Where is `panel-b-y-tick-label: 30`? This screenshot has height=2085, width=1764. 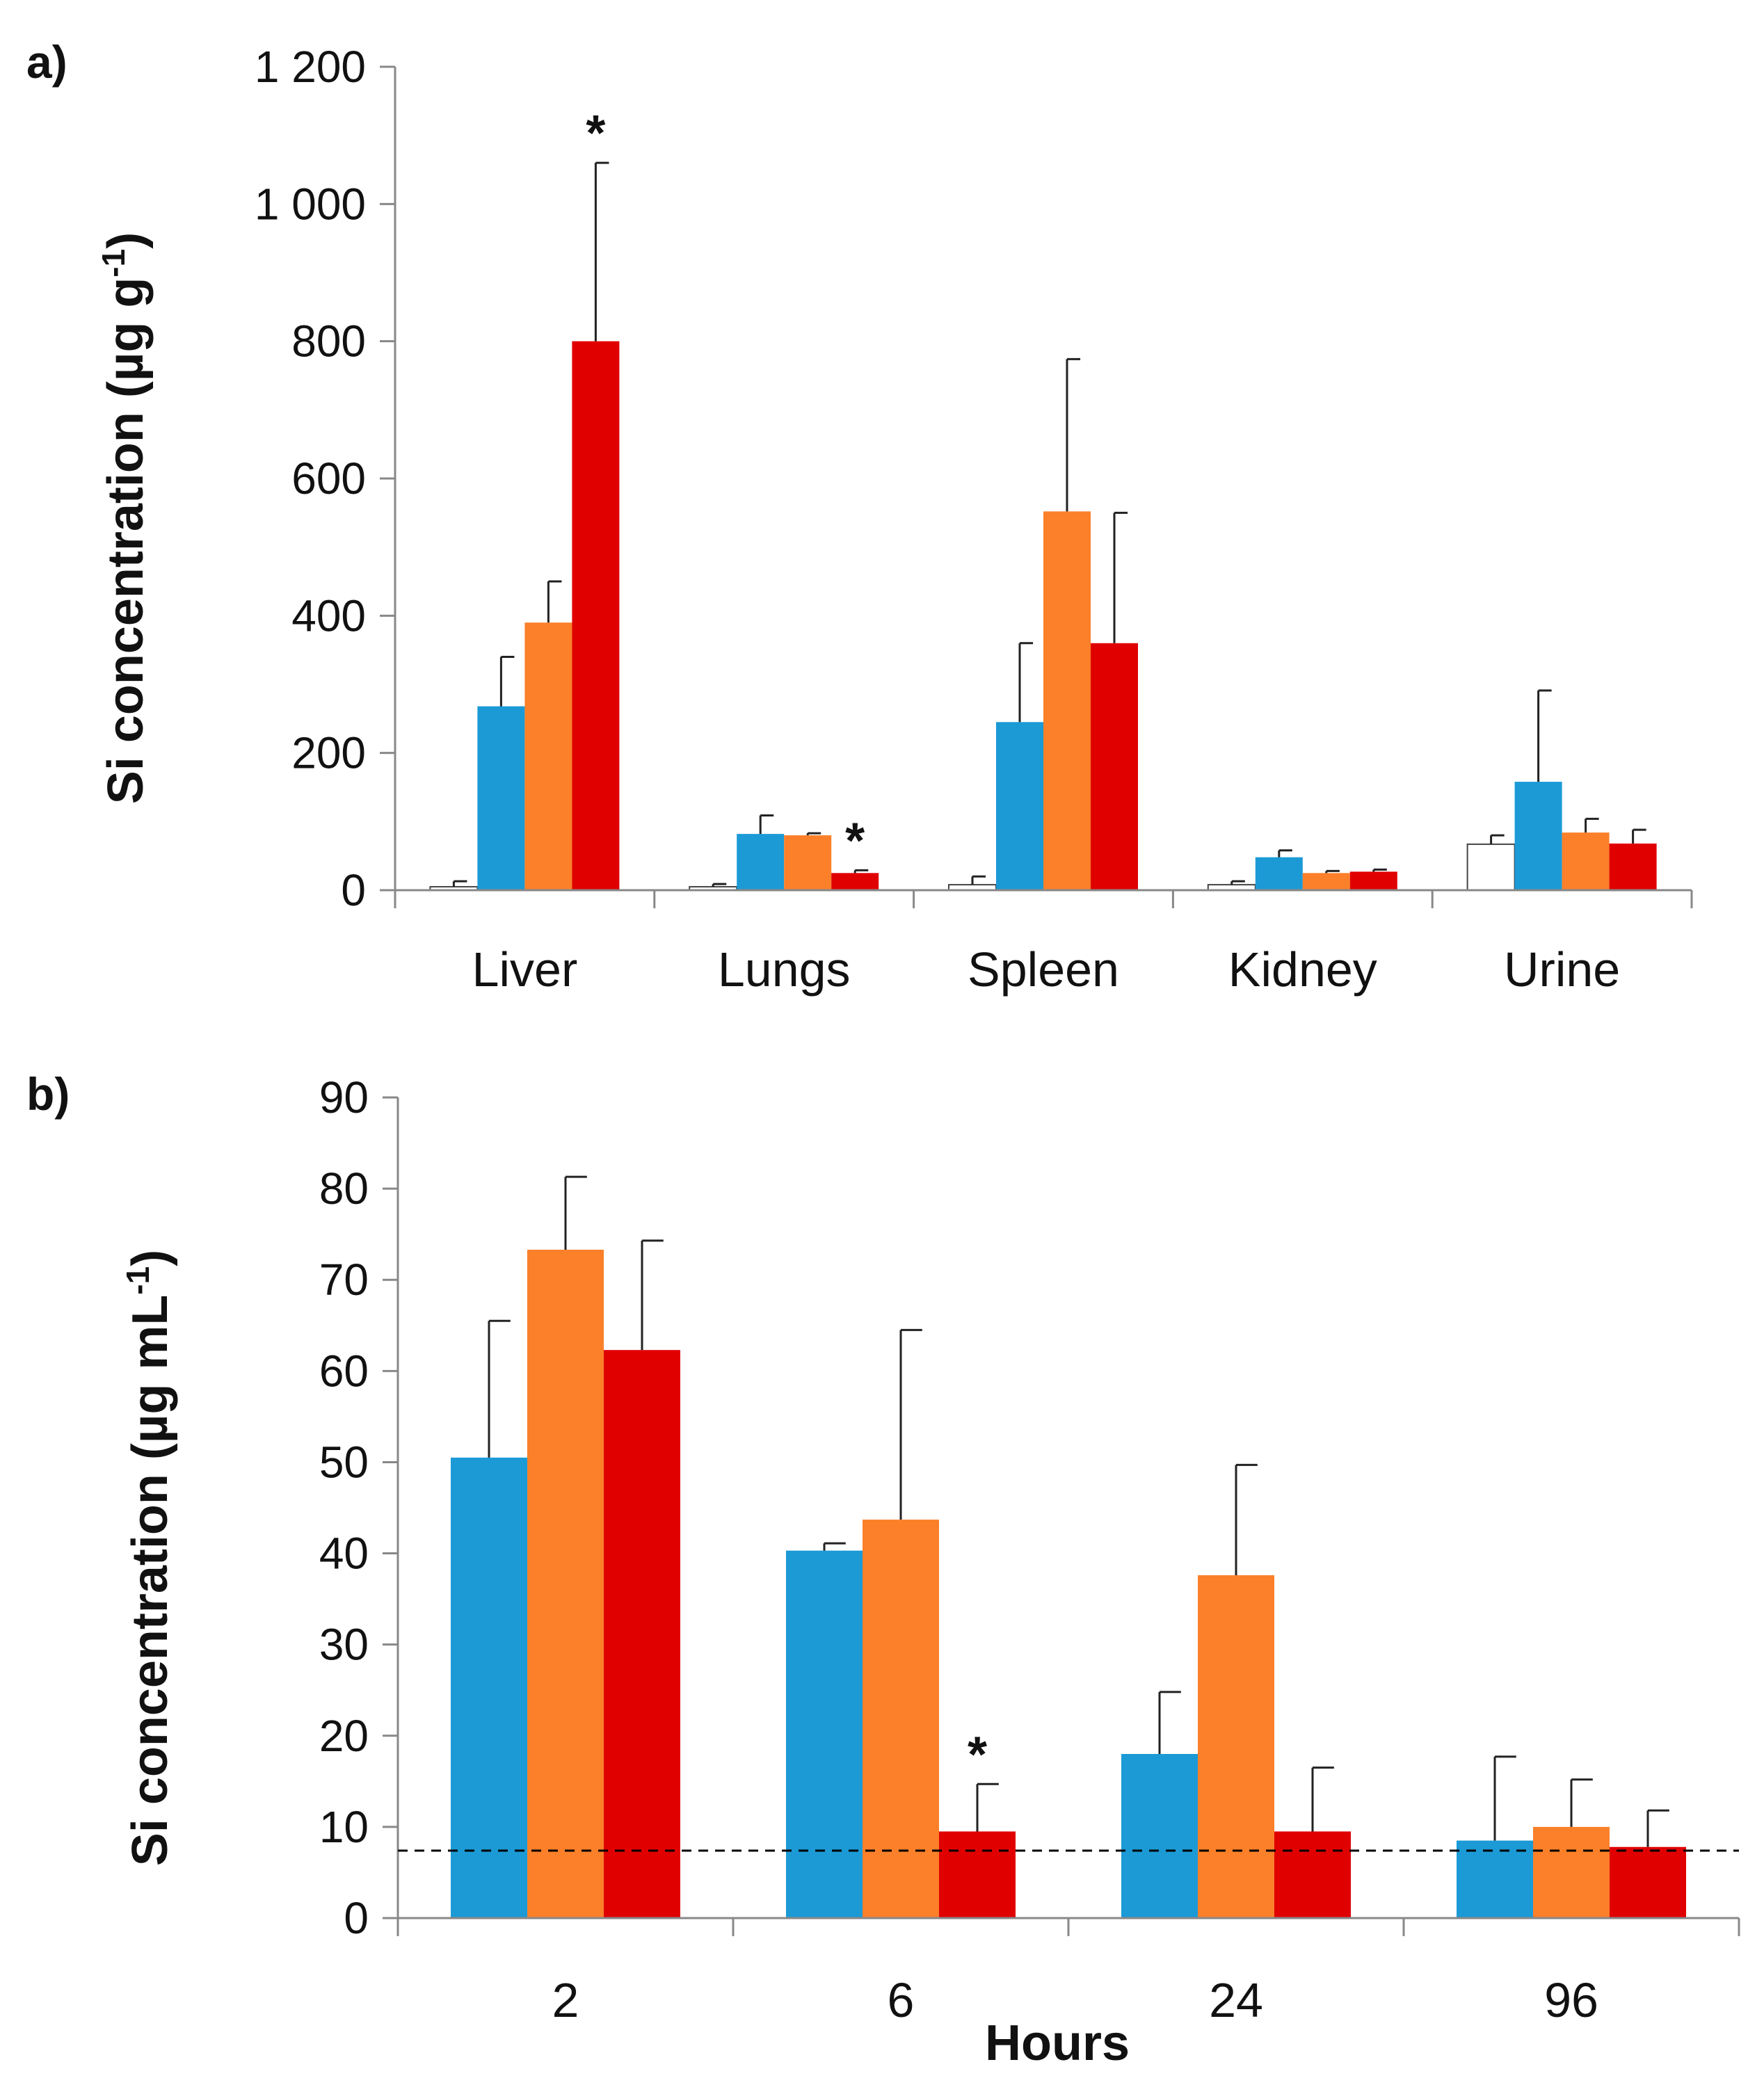
panel-b-y-tick-label: 30 is located at coordinates (344, 1645).